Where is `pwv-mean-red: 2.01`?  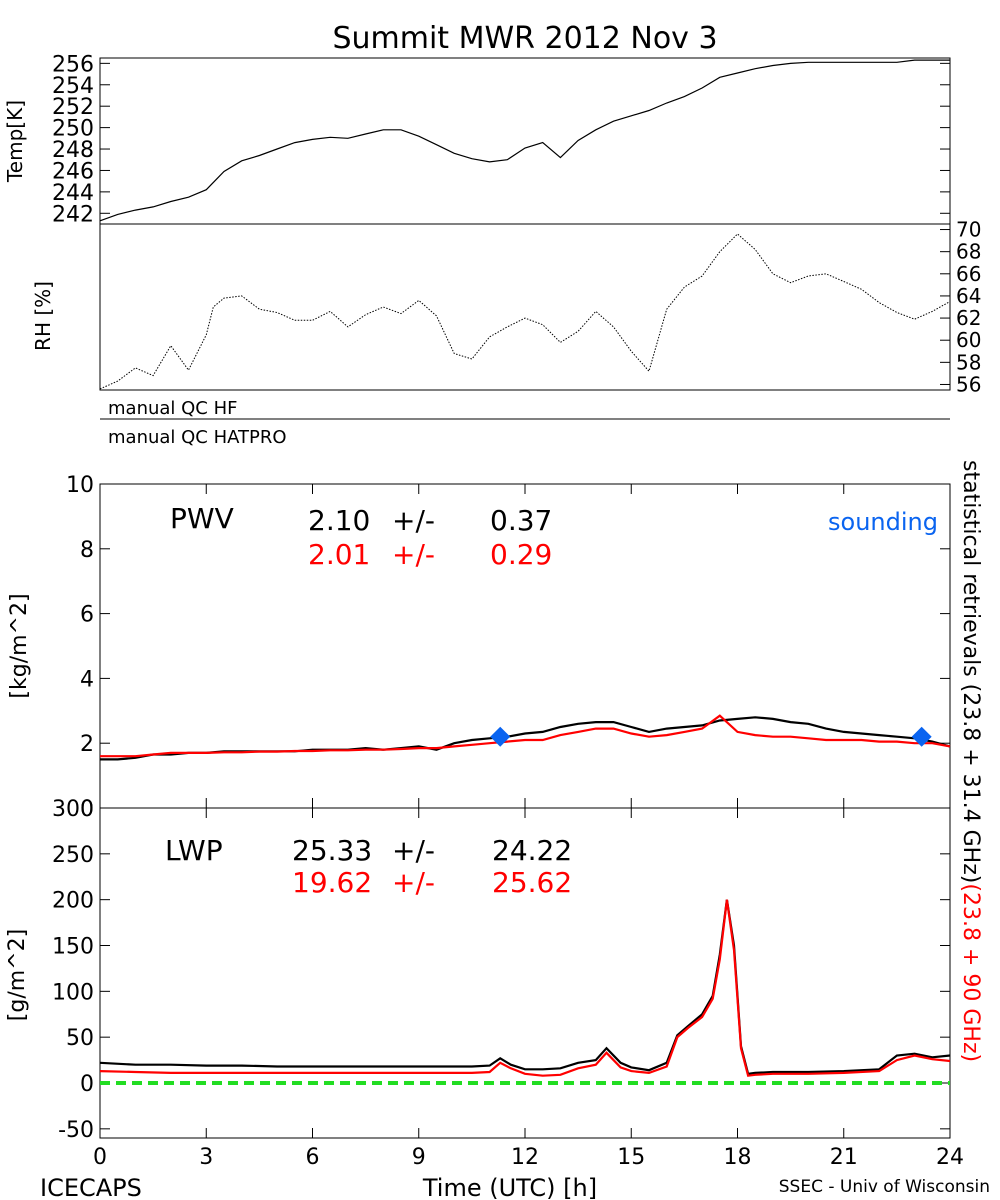
pwv-mean-red: 2.01 is located at coordinates (339, 554).